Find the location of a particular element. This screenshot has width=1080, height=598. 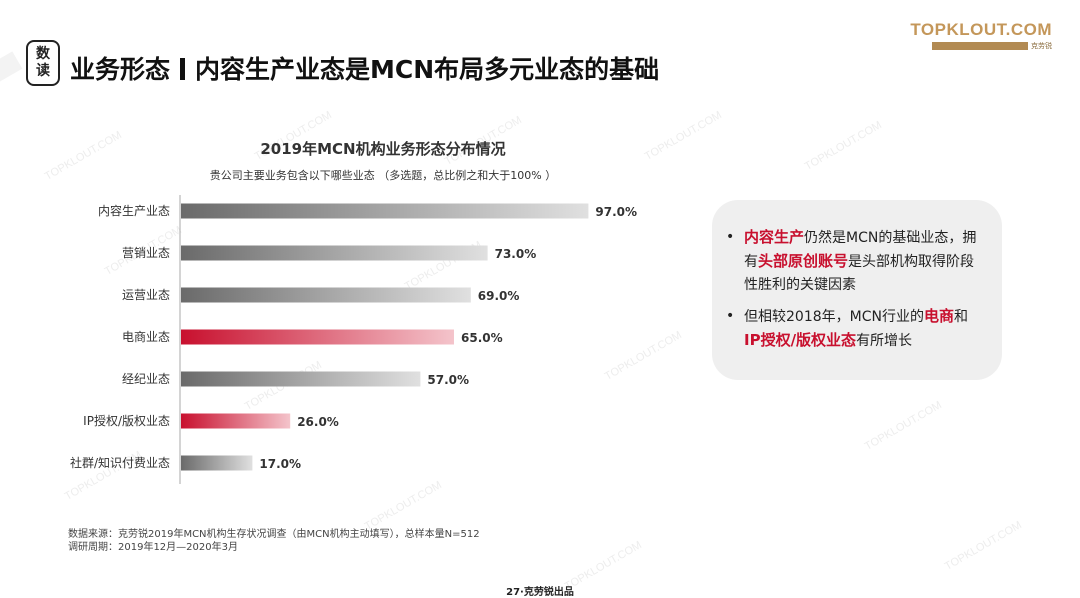

page-footer: 27·克劳锐出品 is located at coordinates (540, 592).